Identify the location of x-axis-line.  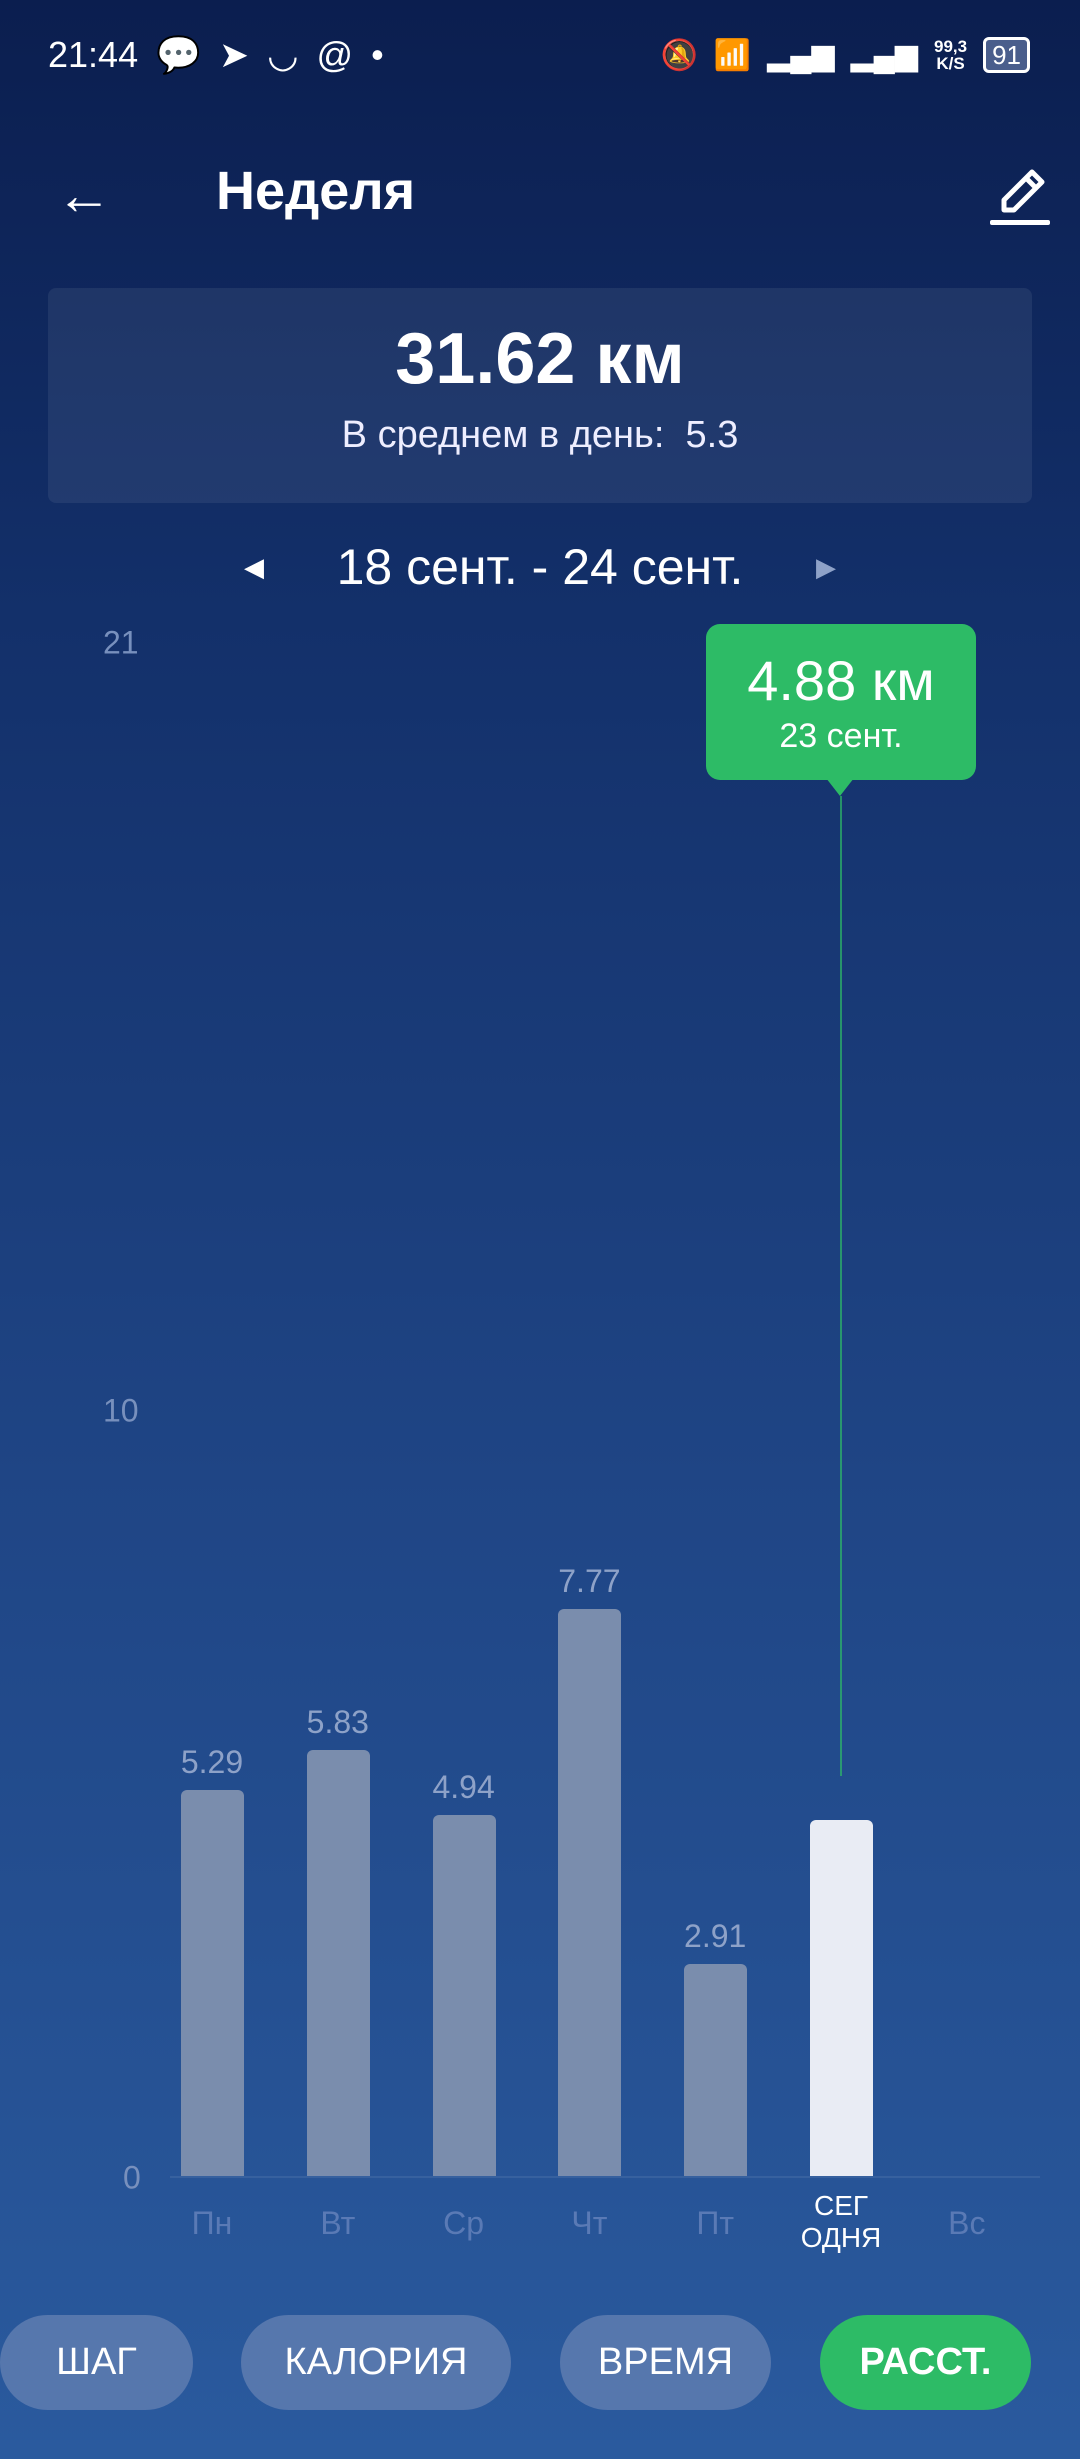
(605, 2177).